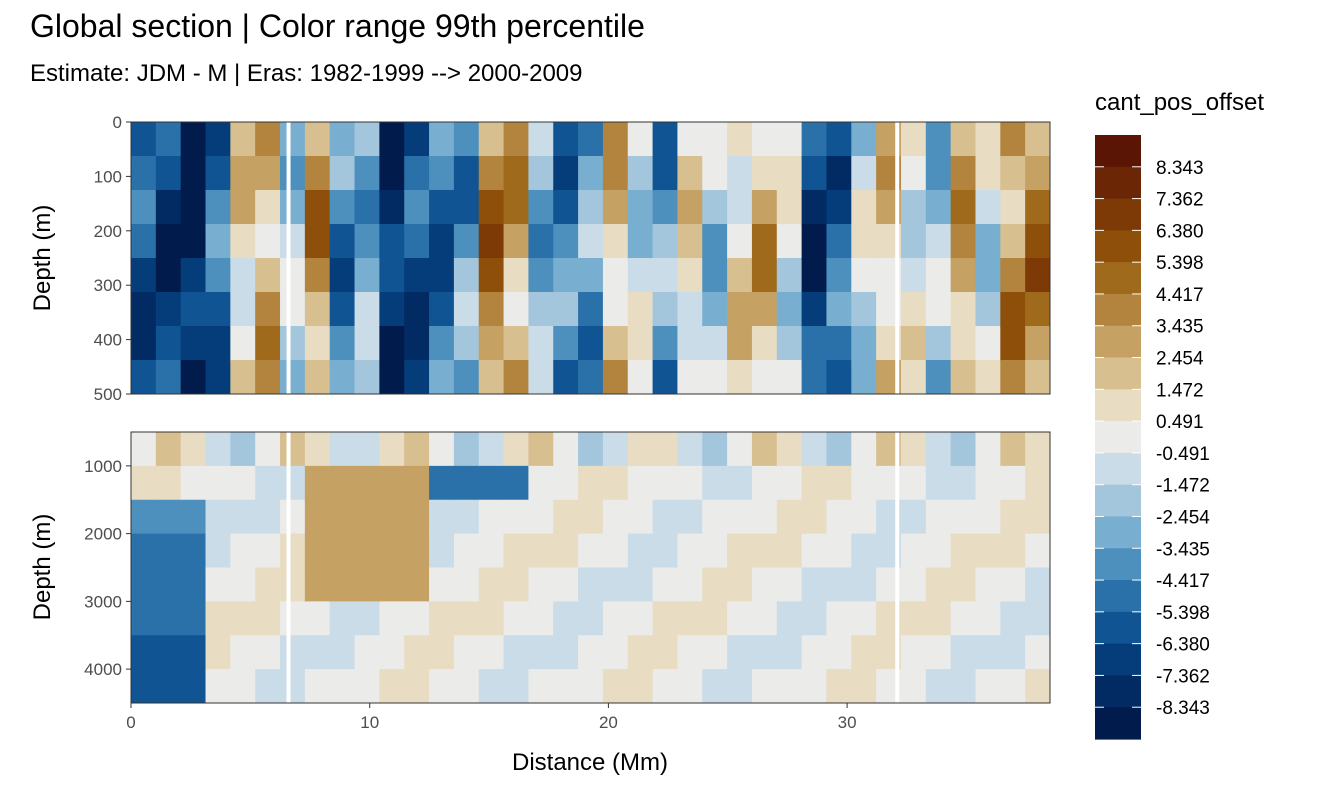 The height and width of the screenshot is (806, 1344). I want to click on legend-label: 3.435, so click(1180, 327).